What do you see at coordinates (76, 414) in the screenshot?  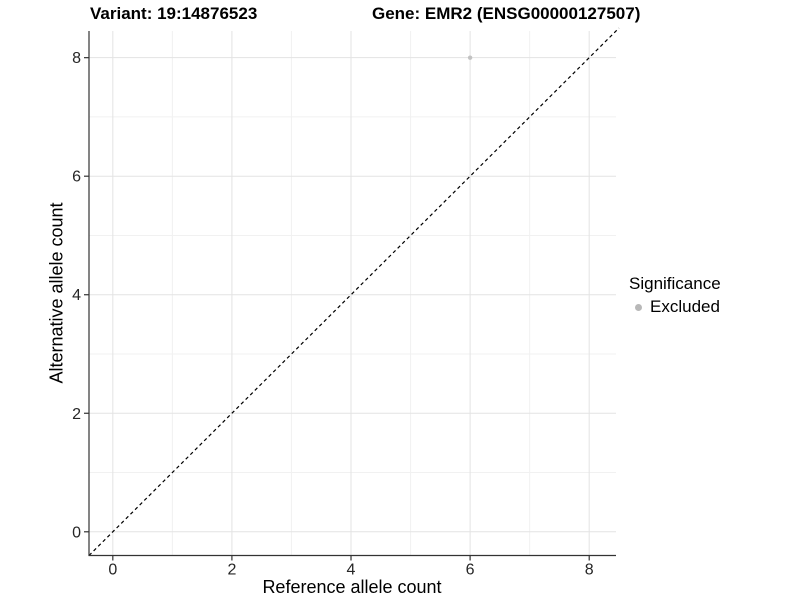 I see `y-tick-label: 2` at bounding box center [76, 414].